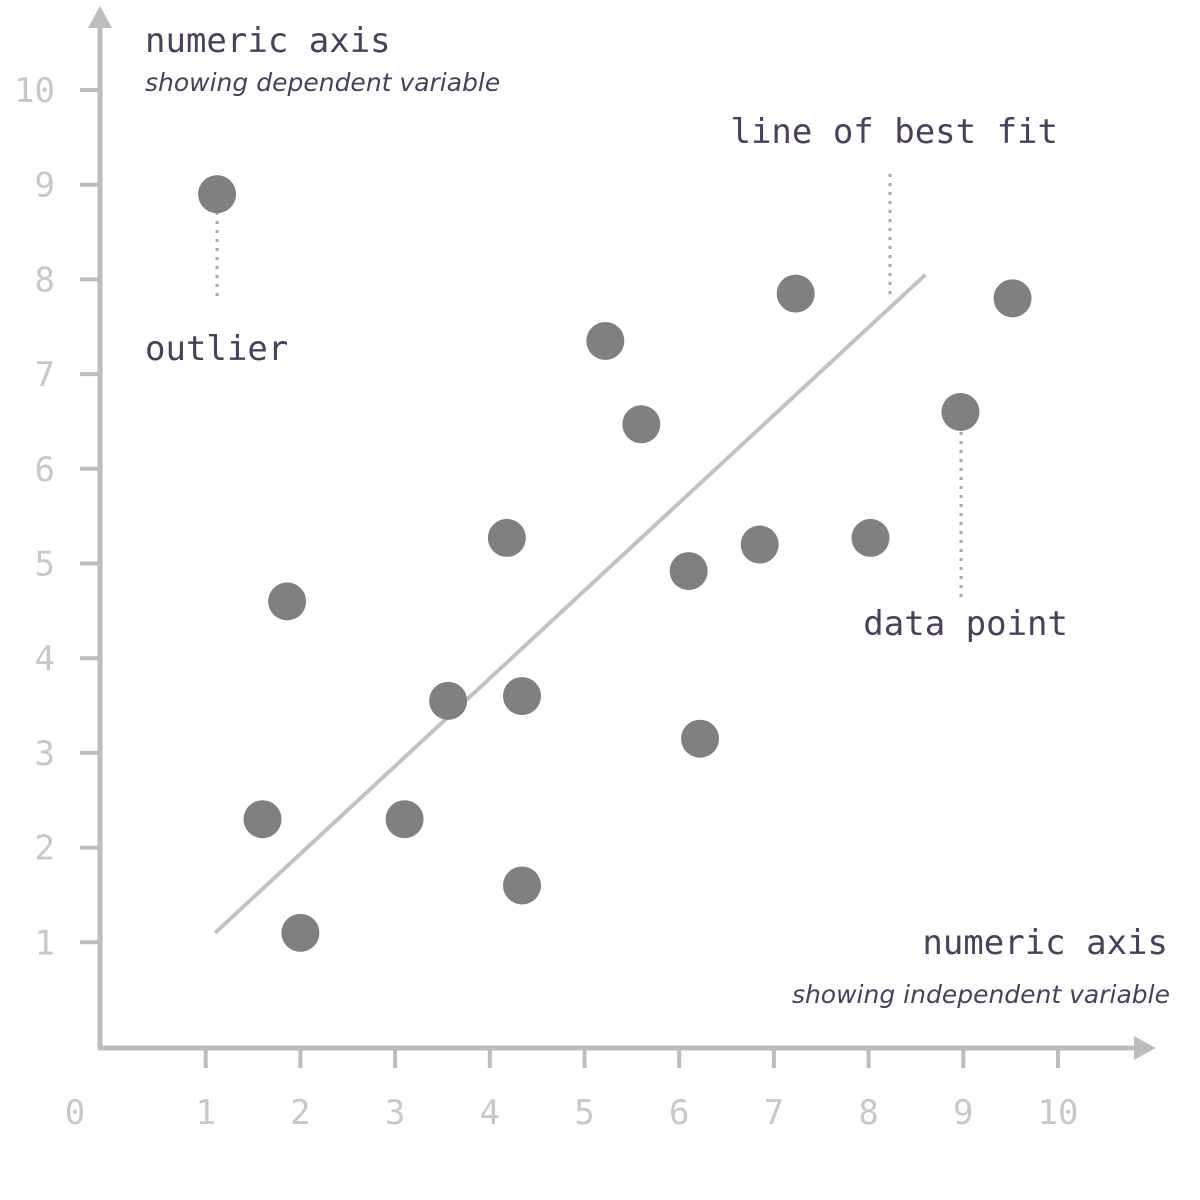 This screenshot has height=1200, width=1200. What do you see at coordinates (322, 82) in the screenshot?
I see `y-axis-subtitle: showing dependent variable` at bounding box center [322, 82].